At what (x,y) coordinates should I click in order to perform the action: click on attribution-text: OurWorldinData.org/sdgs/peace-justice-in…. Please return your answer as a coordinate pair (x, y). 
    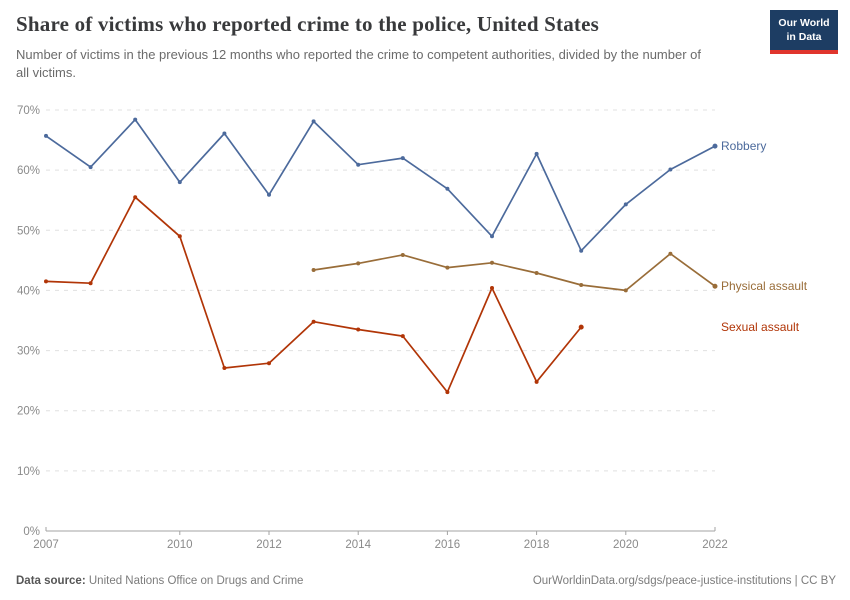
    Looking at the image, I should click on (684, 581).